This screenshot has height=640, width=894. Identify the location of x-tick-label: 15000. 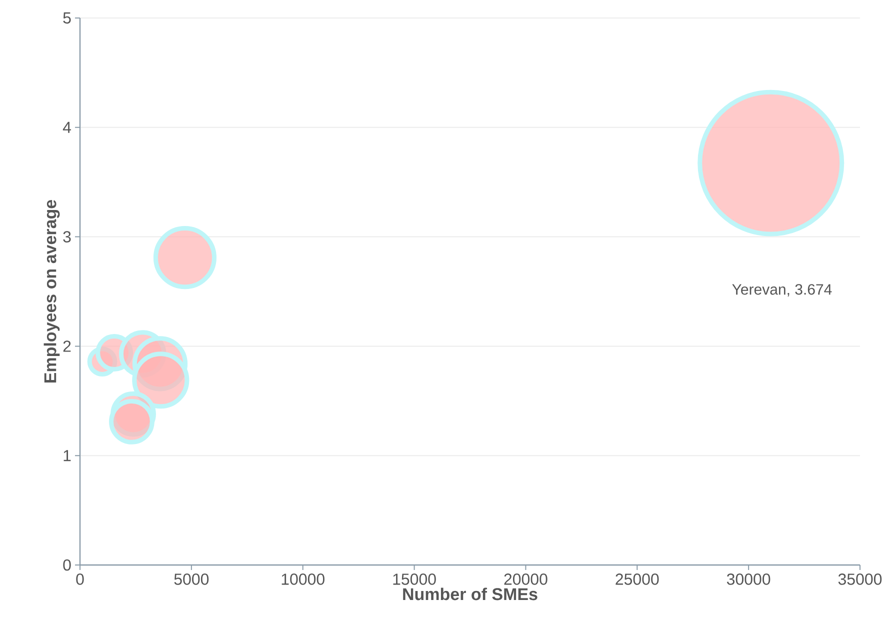
(414, 579).